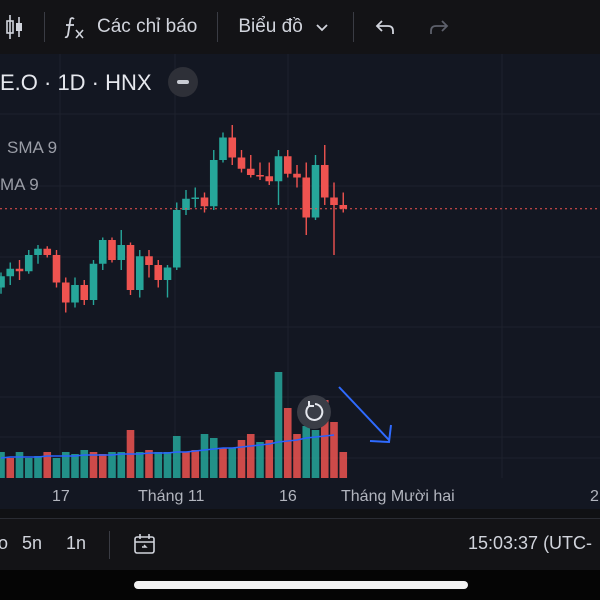 The image size is (600, 600). What do you see at coordinates (61, 496) in the screenshot?
I see `xaxis-label: 17` at bounding box center [61, 496].